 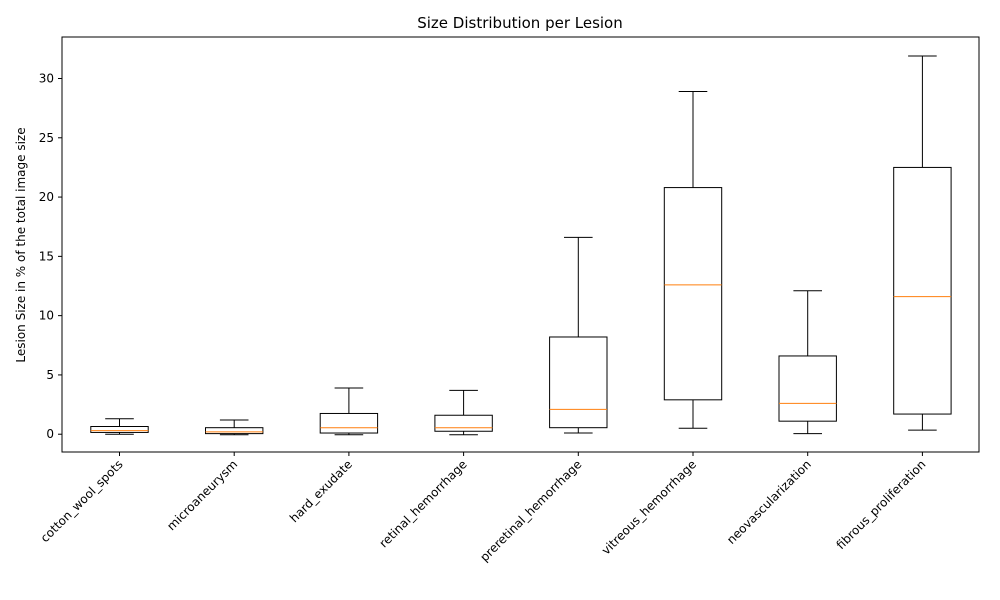 I want to click on box-fibrous_proliferation, so click(x=922, y=243).